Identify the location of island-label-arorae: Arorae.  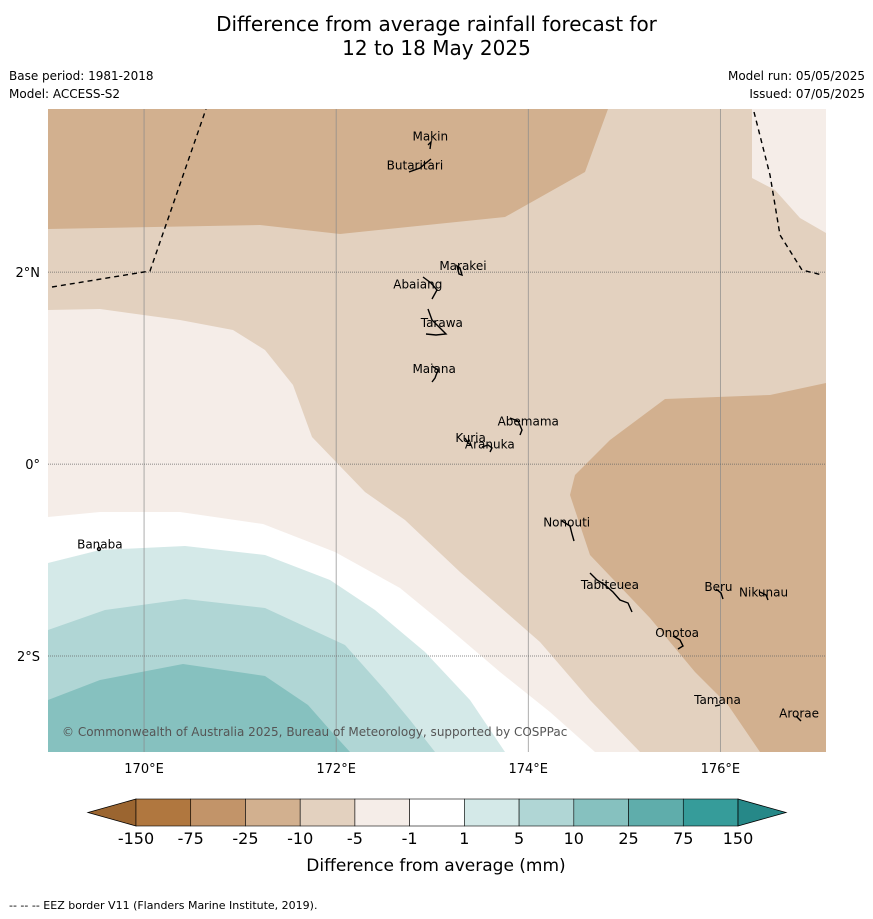
(799, 713).